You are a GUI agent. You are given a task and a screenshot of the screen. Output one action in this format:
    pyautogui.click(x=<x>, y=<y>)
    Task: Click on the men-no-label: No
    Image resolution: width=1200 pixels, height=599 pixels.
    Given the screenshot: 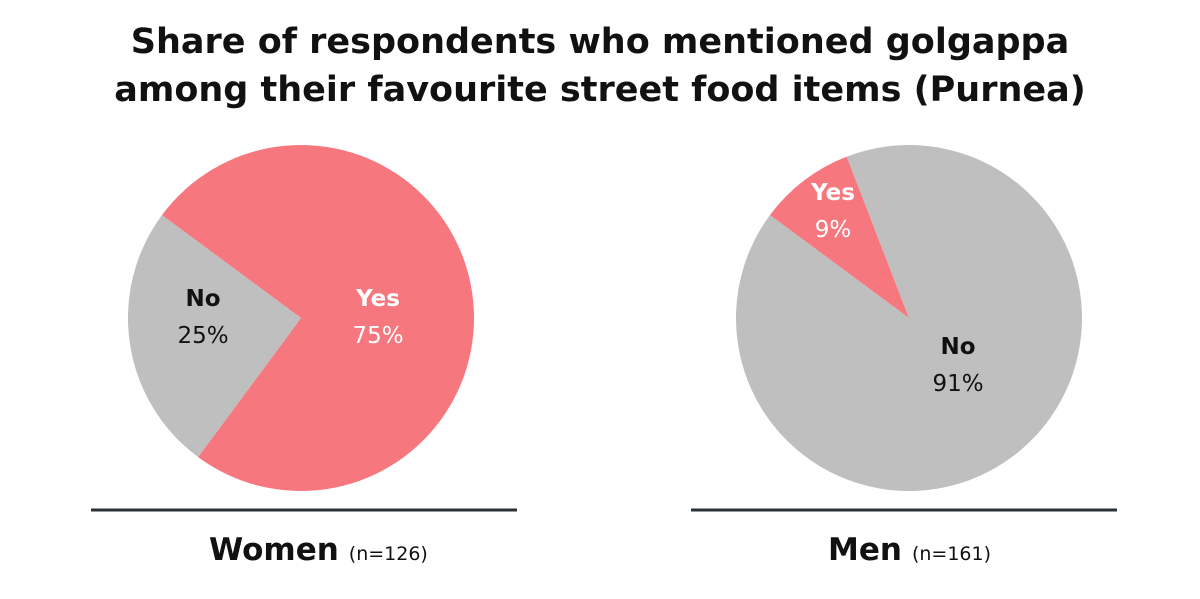 What is the action you would take?
    pyautogui.click(x=957, y=347)
    